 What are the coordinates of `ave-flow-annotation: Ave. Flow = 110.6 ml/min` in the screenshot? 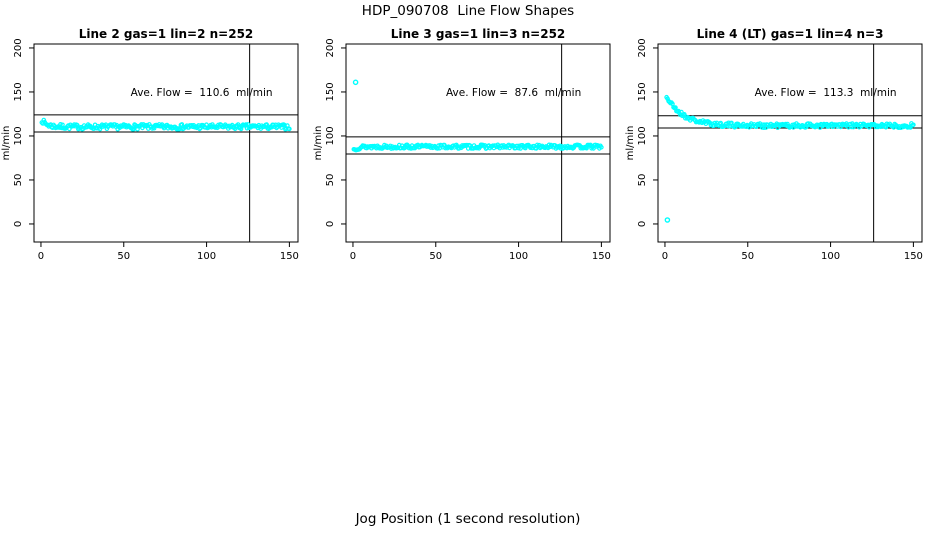 It's located at (202, 93).